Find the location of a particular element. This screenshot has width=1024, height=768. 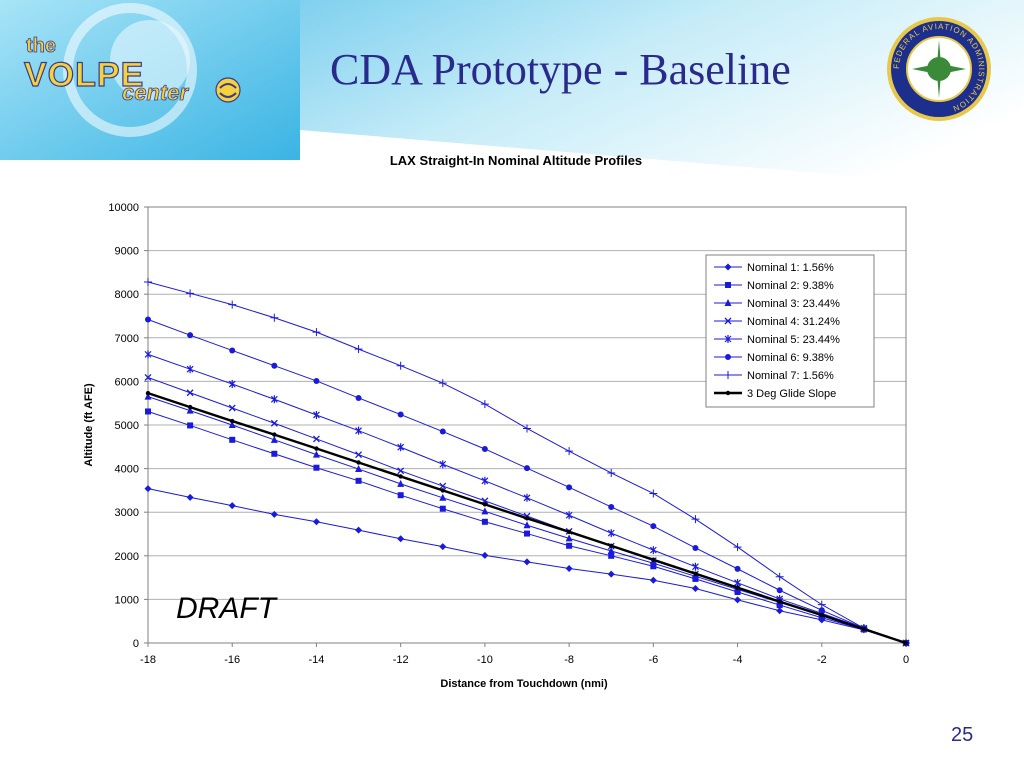

y-tick-label: 8000 is located at coordinates (127, 295).